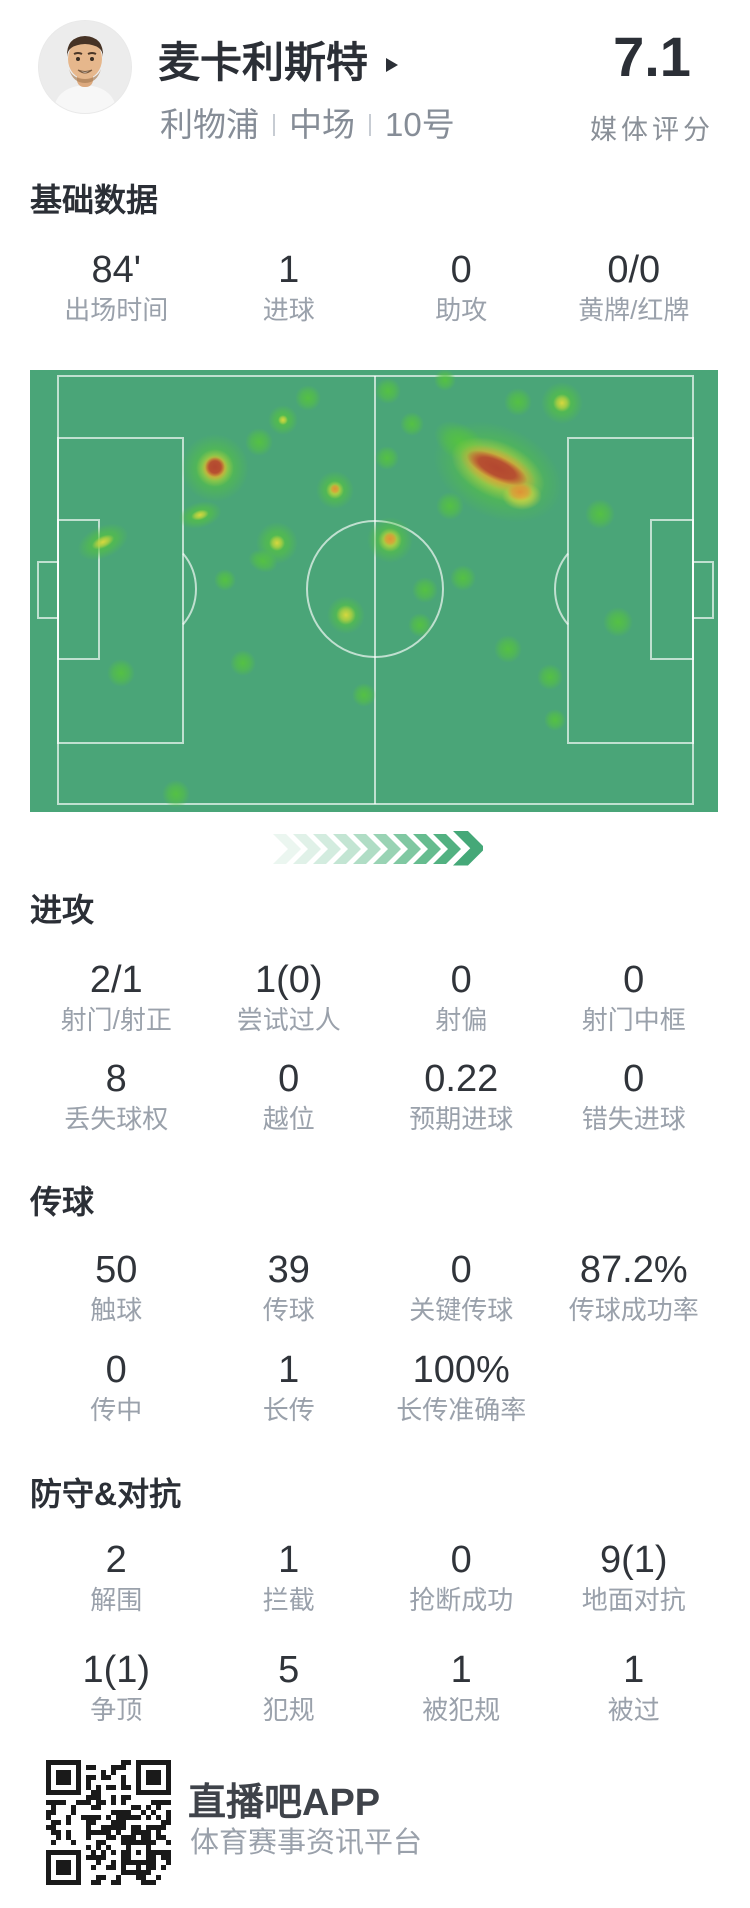 This screenshot has width=750, height=1908. I want to click on stat-value: 9(1), so click(633, 1560).